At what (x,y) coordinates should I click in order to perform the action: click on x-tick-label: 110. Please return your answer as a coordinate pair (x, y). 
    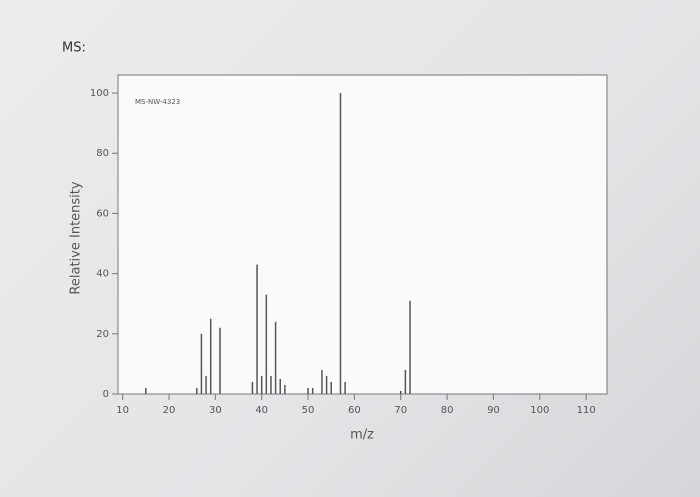
    Looking at the image, I should click on (586, 410).